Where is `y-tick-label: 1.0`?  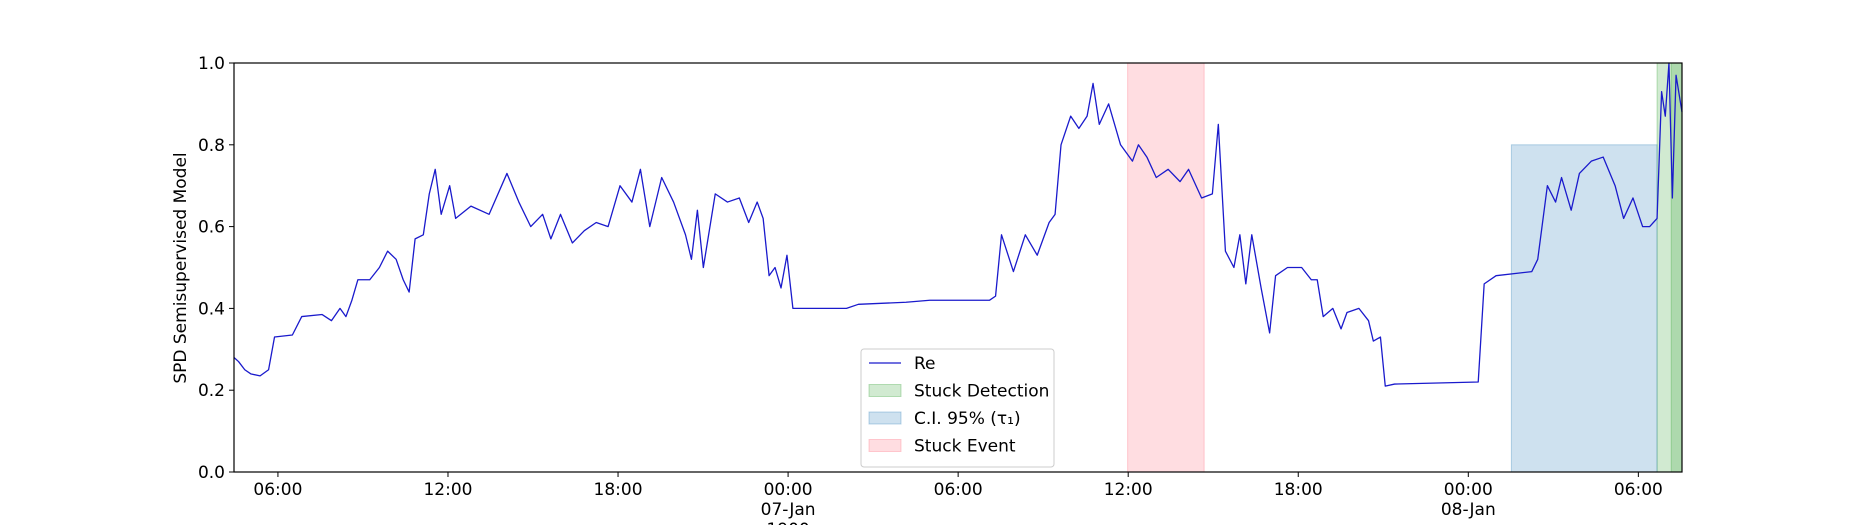 y-tick-label: 1.0 is located at coordinates (211, 64).